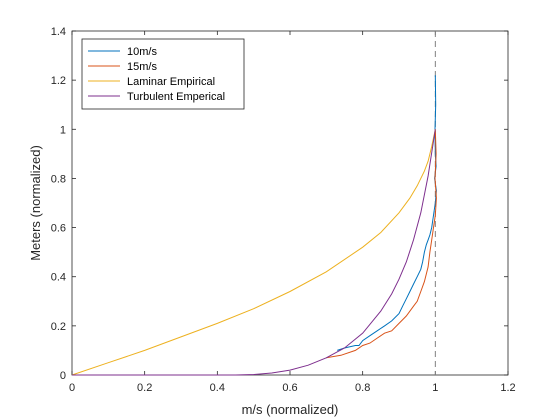 The image size is (560, 420). What do you see at coordinates (35, 203) in the screenshot?
I see `y-axis-title: Meters (normalized)` at bounding box center [35, 203].